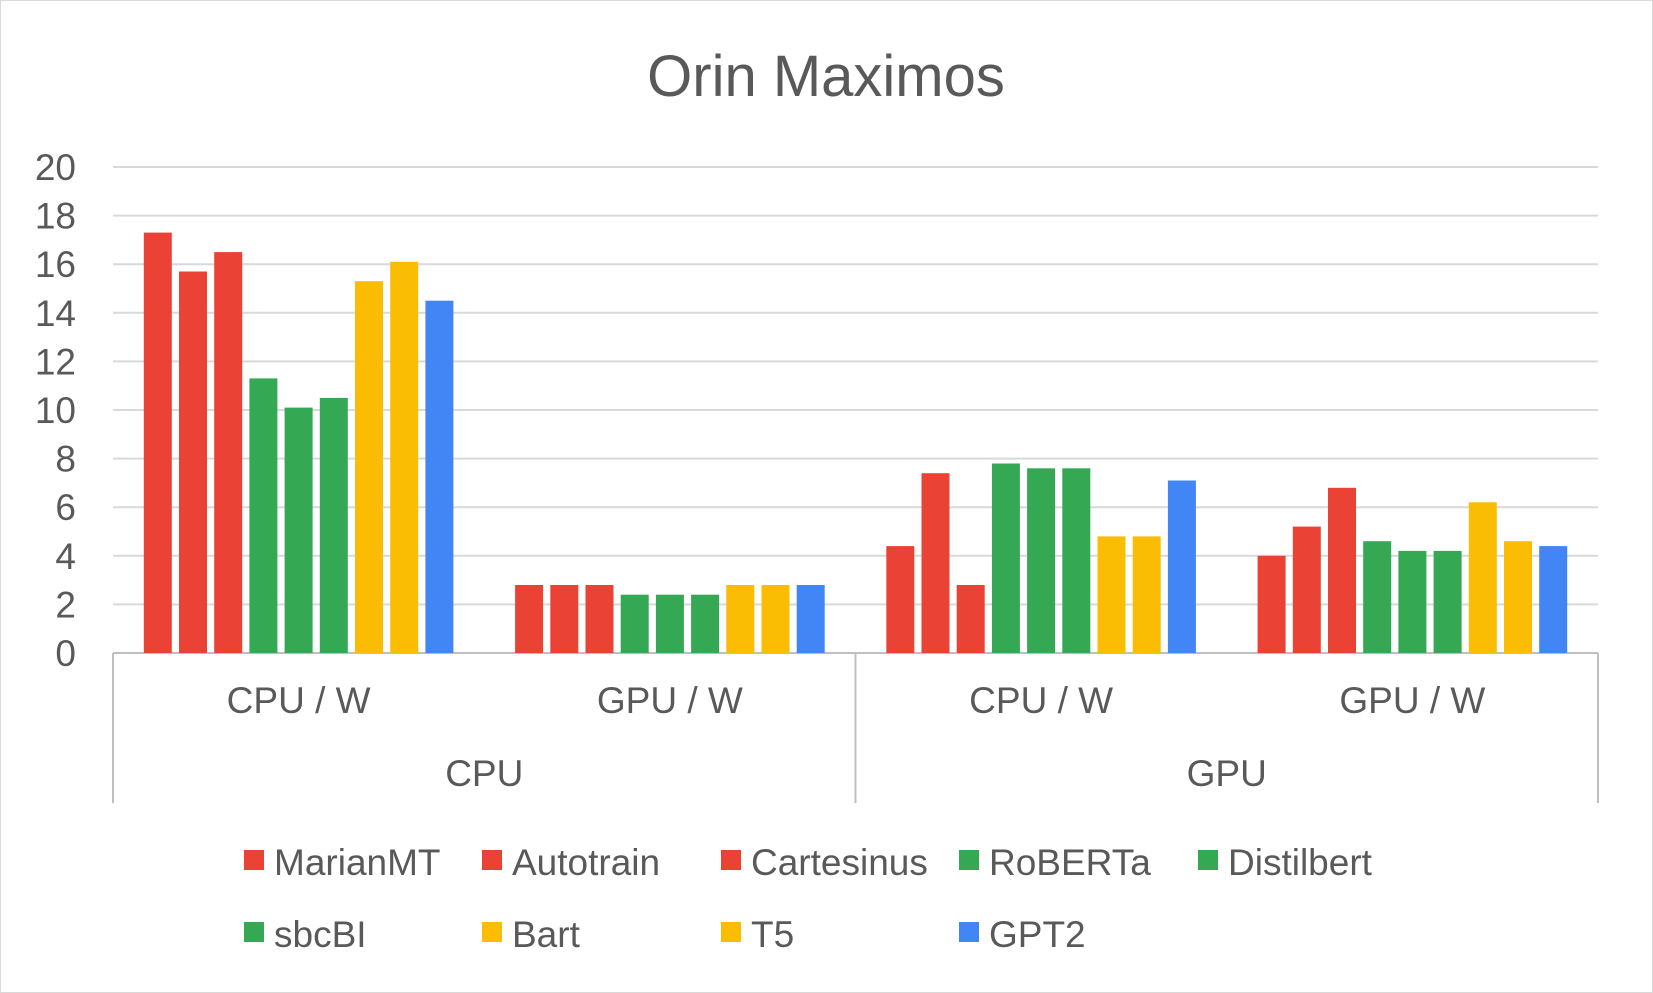  What do you see at coordinates (731, 932) in the screenshot?
I see `legend-swatch-t5` at bounding box center [731, 932].